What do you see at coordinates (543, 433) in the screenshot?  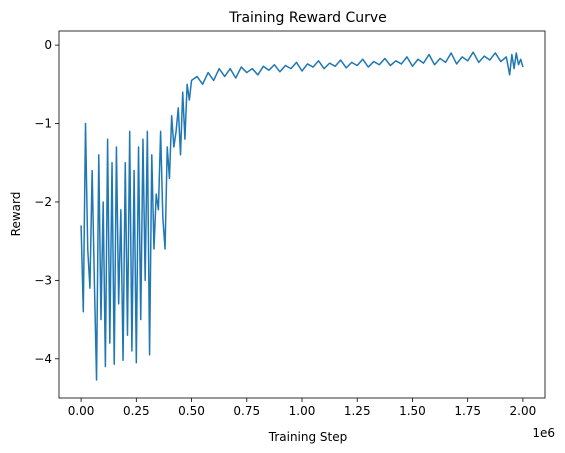 I see `x-offset-label: 1e6` at bounding box center [543, 433].